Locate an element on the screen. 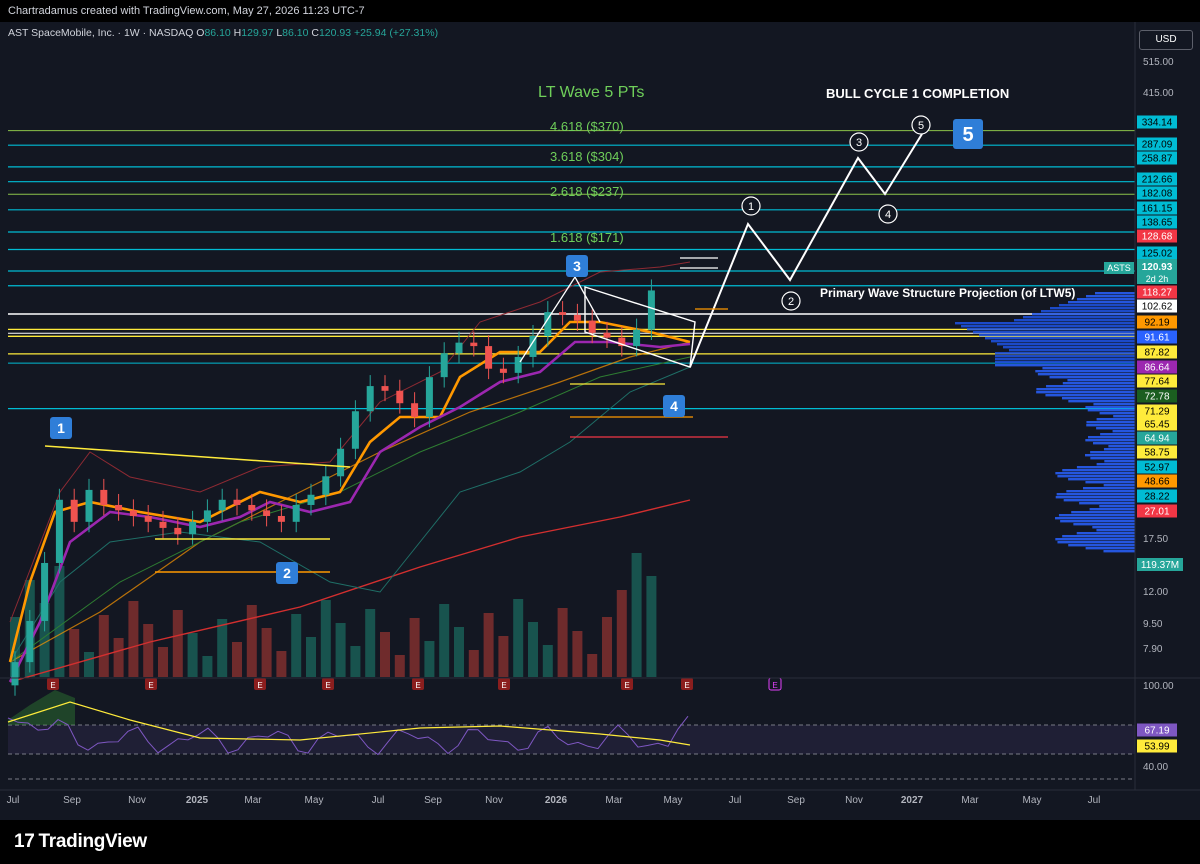 The image size is (1200, 864). currency-selector: USD is located at coordinates (1166, 40).